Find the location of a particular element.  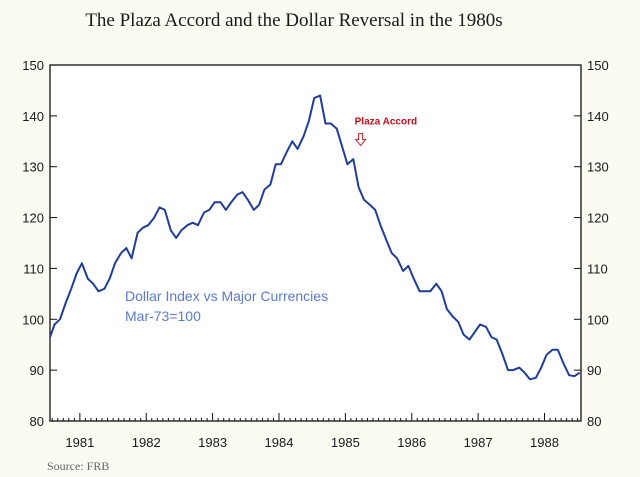

y-tick-label-right: 130 is located at coordinates (598, 167).